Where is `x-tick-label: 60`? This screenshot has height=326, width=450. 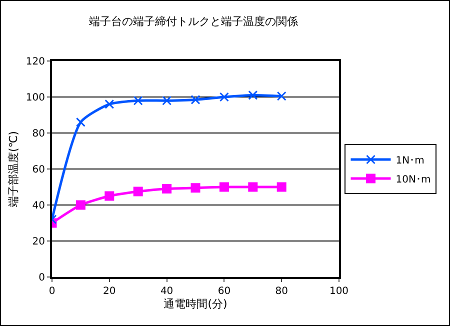
x-tick-label: 60 is located at coordinates (224, 291).